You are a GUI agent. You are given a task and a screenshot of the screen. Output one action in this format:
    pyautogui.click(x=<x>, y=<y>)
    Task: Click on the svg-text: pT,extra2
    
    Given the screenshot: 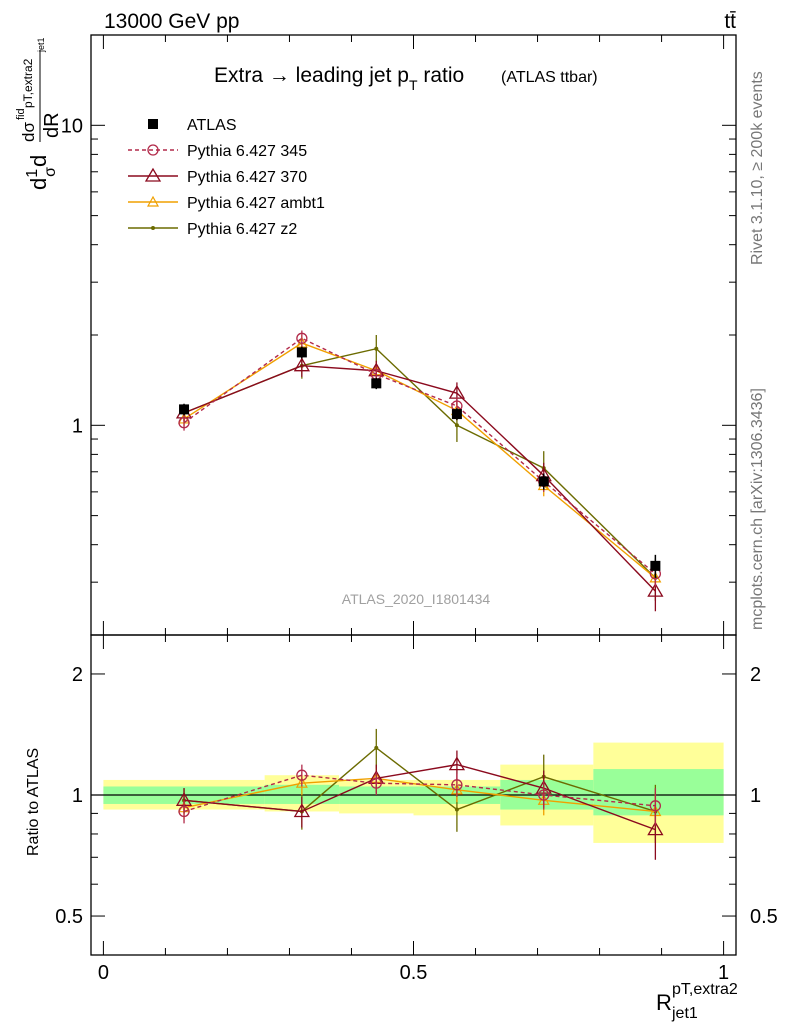 What is the action you would take?
    pyautogui.click(x=28, y=83)
    